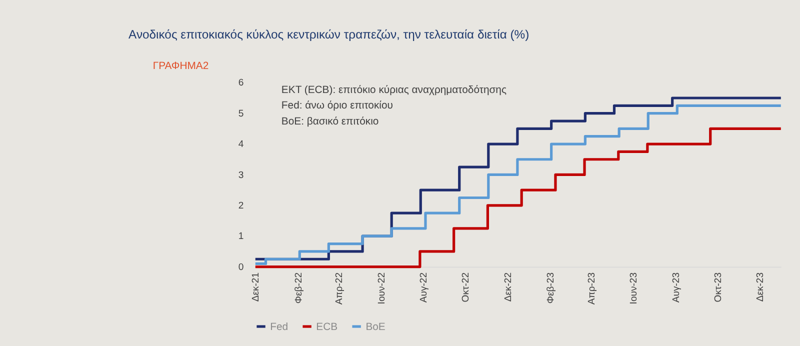 The height and width of the screenshot is (346, 800). What do you see at coordinates (327, 327) in the screenshot?
I see `legend-label: ECB` at bounding box center [327, 327].